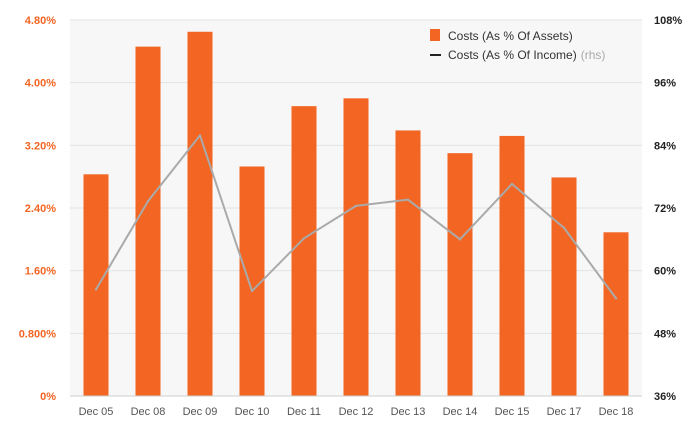 The width and height of the screenshot is (700, 433). I want to click on left-tick-label: 4.00%, so click(40, 84).